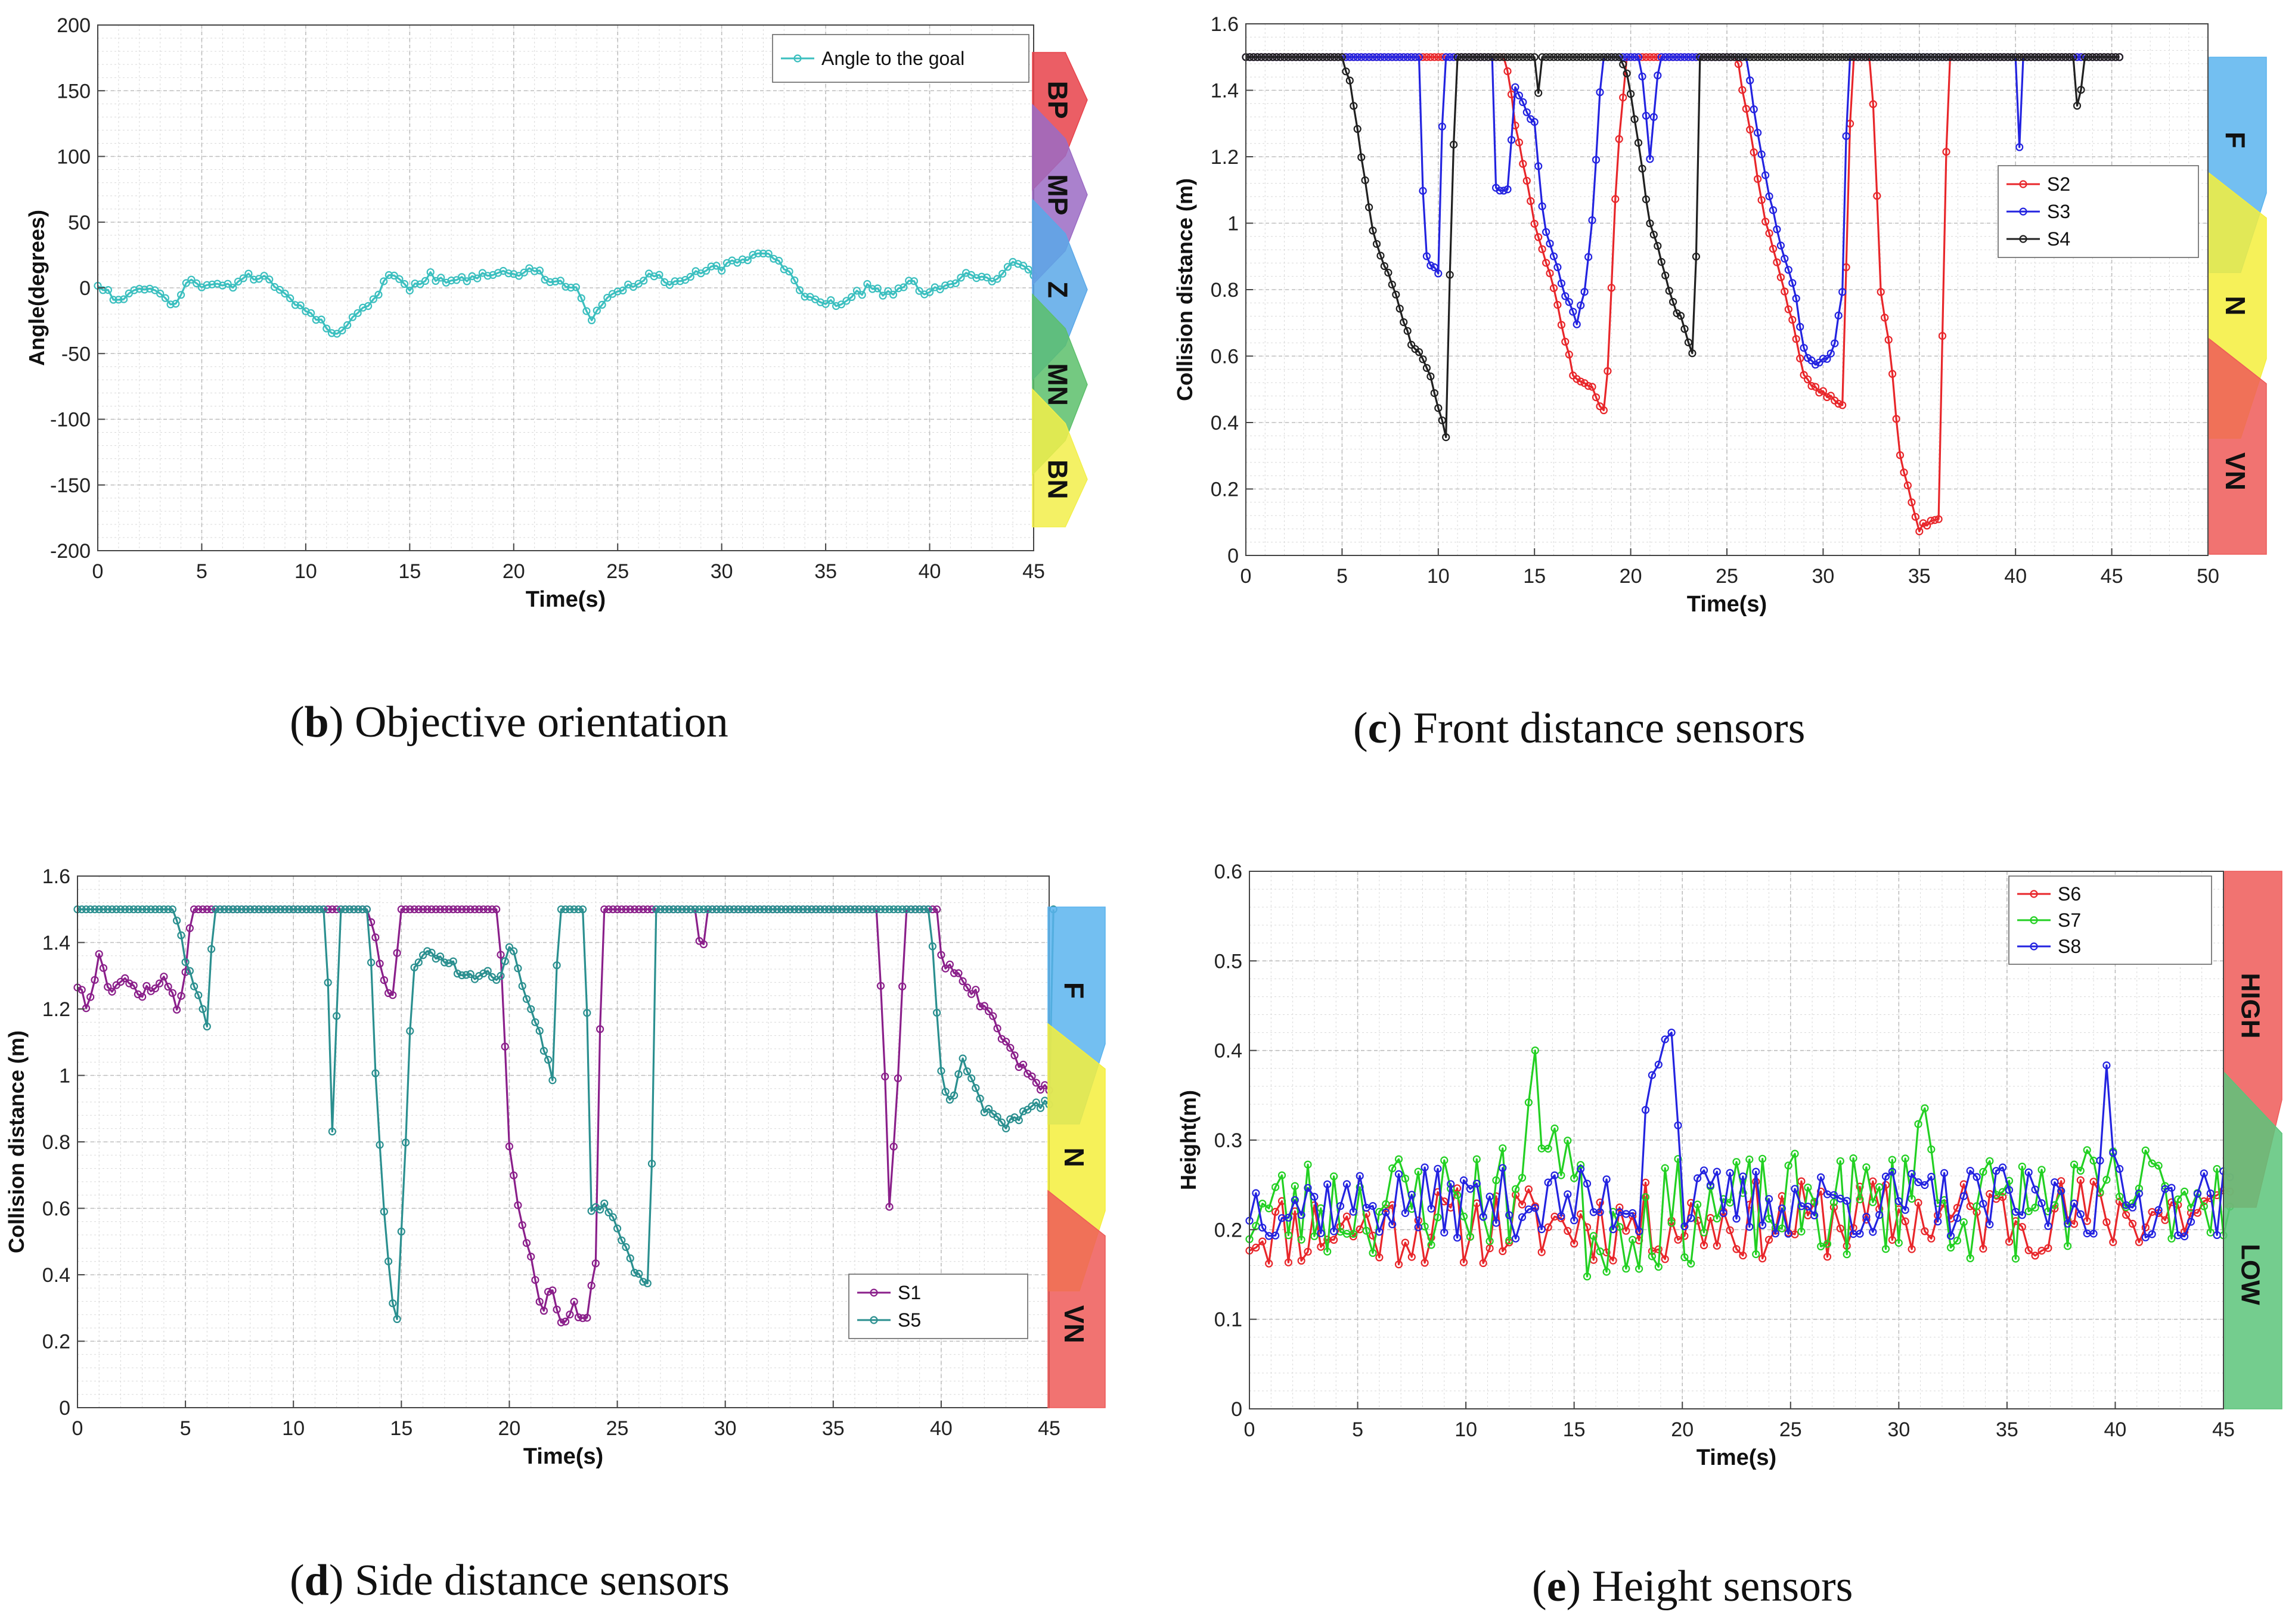 Image resolution: width=2295 pixels, height=1624 pixels. What do you see at coordinates (1185, 289) in the screenshot?
I see `y-axis-label: Collision distance (m)` at bounding box center [1185, 289].